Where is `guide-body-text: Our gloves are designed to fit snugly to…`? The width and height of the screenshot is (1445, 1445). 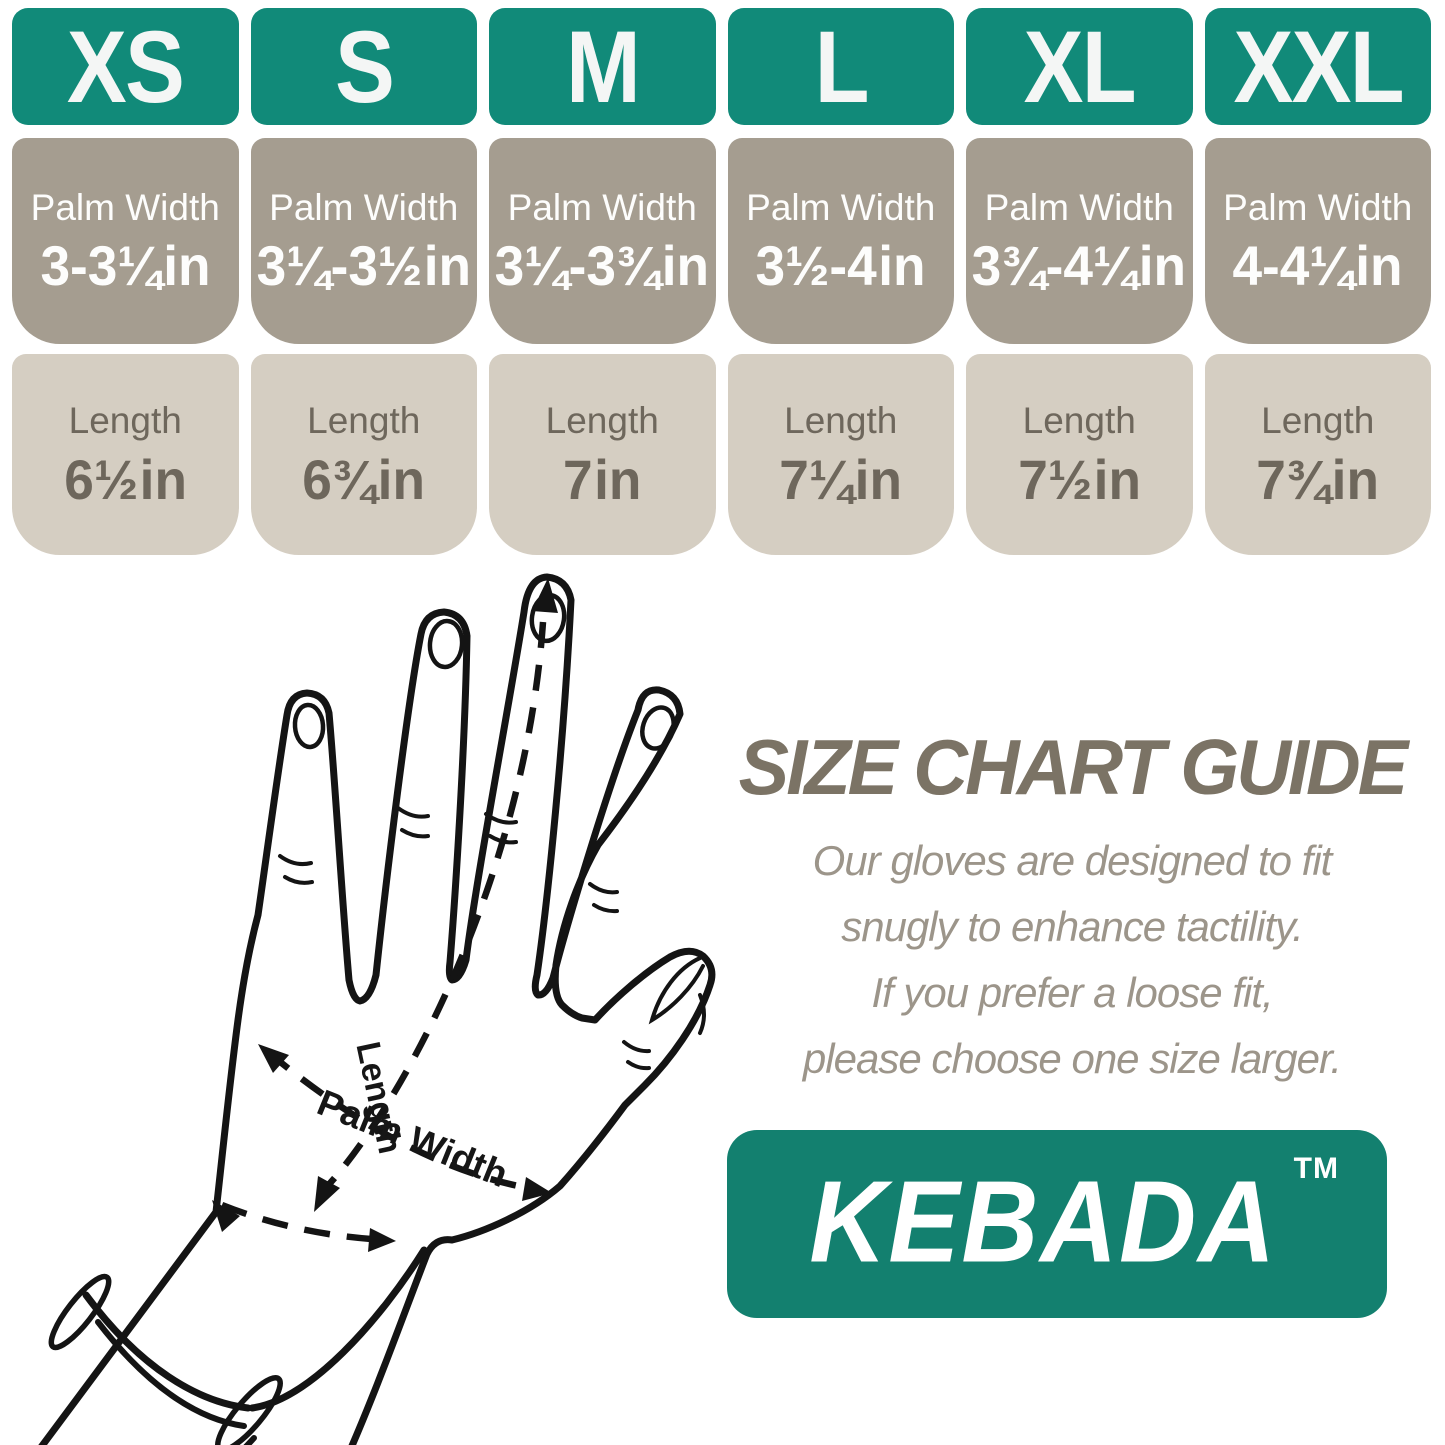
guide-body-text: Our gloves are designed to fit snugly to… is located at coordinates (1072, 960).